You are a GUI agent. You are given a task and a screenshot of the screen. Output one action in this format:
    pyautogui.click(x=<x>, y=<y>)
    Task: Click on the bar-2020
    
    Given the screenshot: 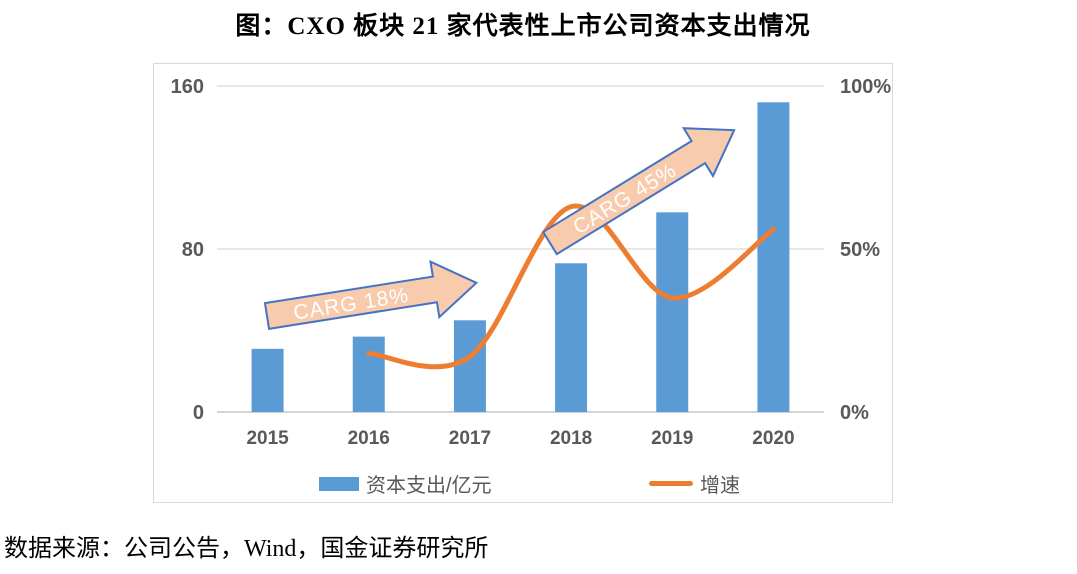 What is the action you would take?
    pyautogui.click(x=773, y=257)
    